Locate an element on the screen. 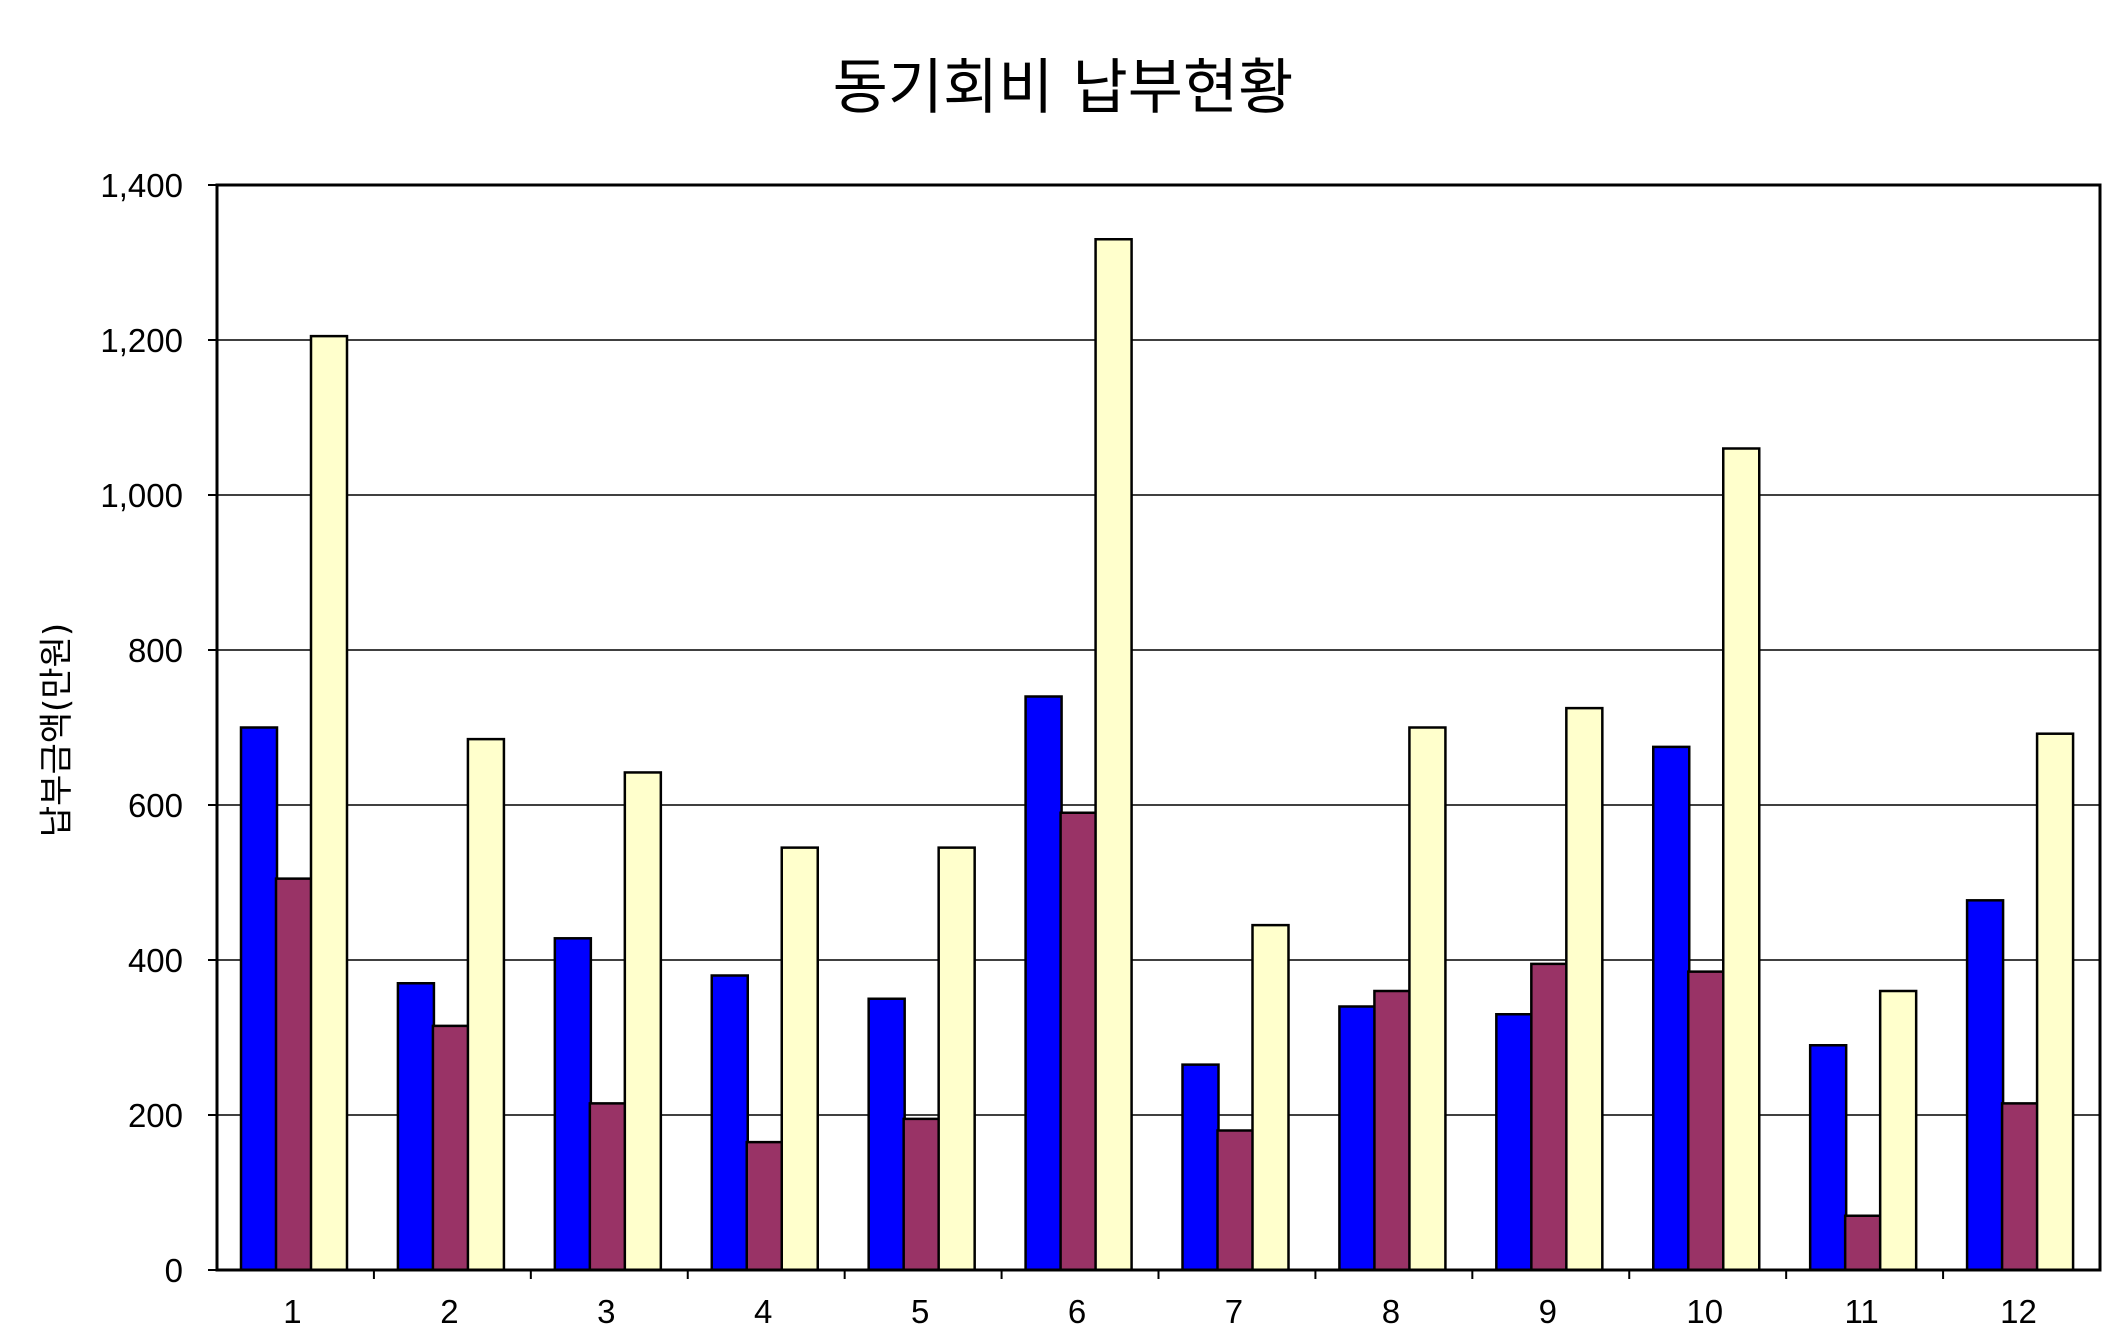 This screenshot has width=2118, height=1341. y-tick-label: 1,400 is located at coordinates (141, 185).